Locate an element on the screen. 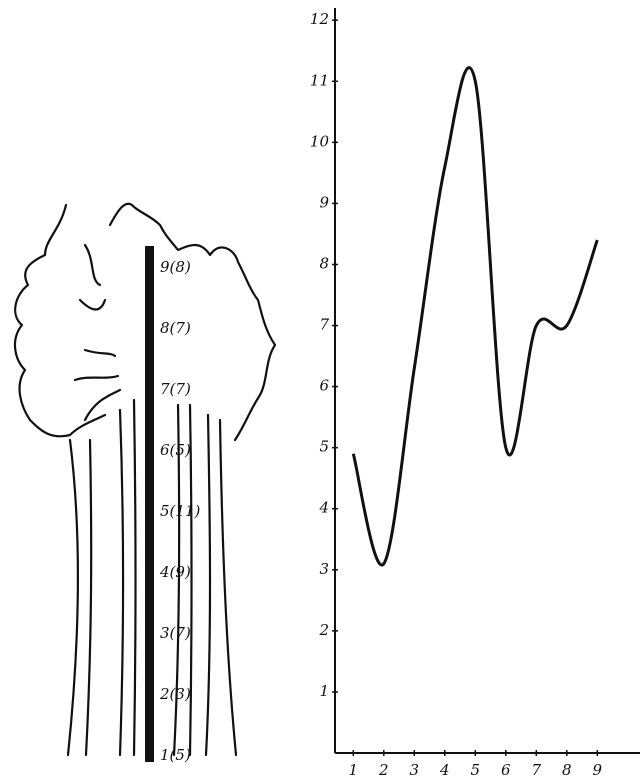 The height and width of the screenshot is (781, 640). y-tick-label: 8 is located at coordinates (324, 263).